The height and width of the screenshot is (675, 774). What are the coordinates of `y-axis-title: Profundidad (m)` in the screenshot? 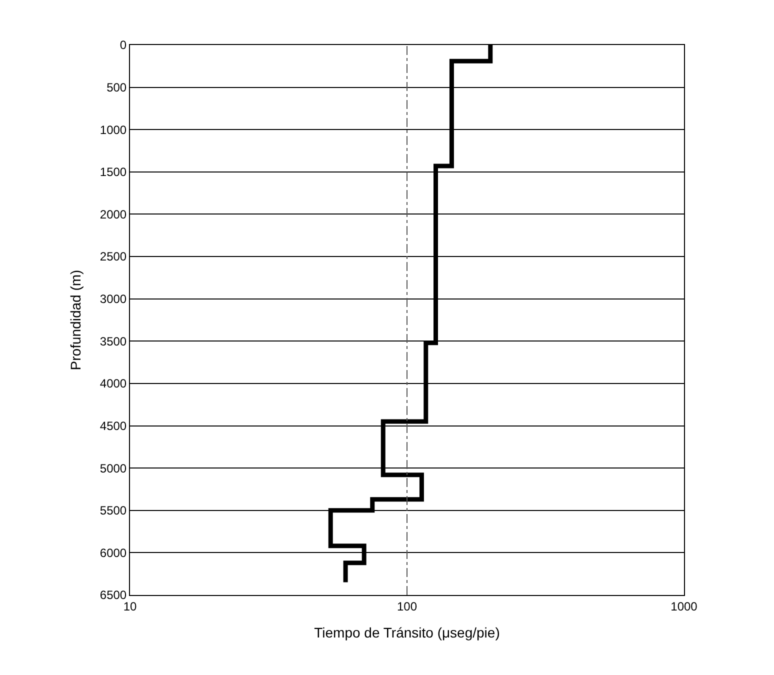 It's located at (75, 320).